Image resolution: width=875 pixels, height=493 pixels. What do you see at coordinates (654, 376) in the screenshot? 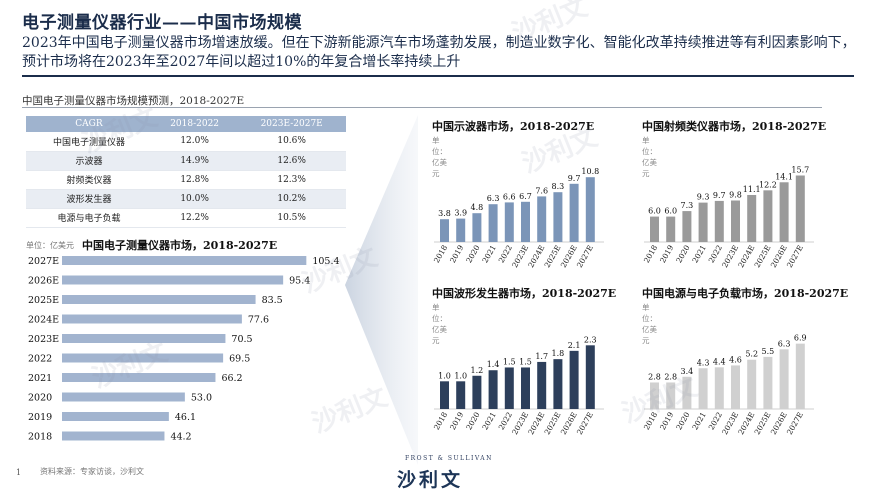
I see `value-label: 2.8` at bounding box center [654, 376].